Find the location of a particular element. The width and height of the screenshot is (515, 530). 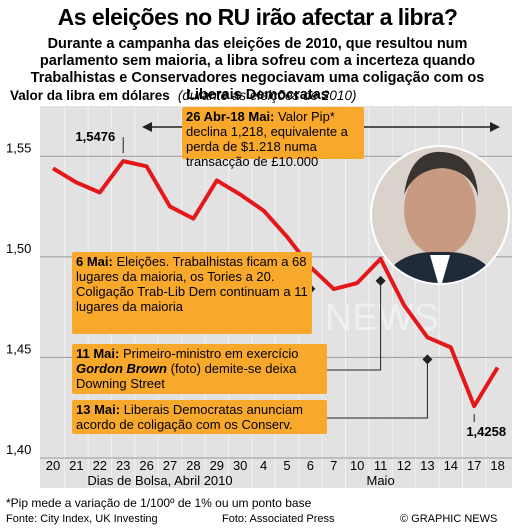

y-label: Valor da libra em dólares is located at coordinates (90, 95).